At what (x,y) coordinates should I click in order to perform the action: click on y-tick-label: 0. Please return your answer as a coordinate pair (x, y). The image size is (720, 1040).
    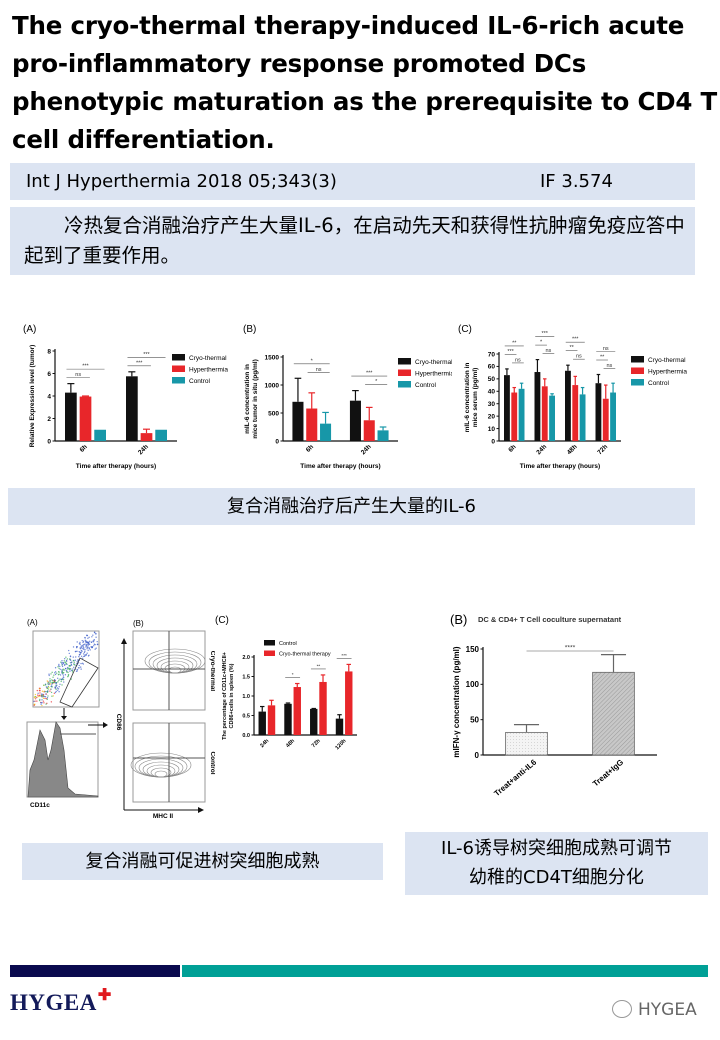
    Looking at the image, I should click on (277, 441).